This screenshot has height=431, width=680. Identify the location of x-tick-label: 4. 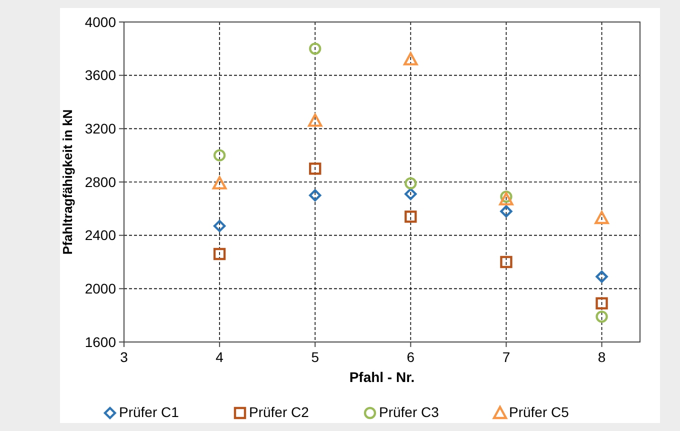
(220, 357).